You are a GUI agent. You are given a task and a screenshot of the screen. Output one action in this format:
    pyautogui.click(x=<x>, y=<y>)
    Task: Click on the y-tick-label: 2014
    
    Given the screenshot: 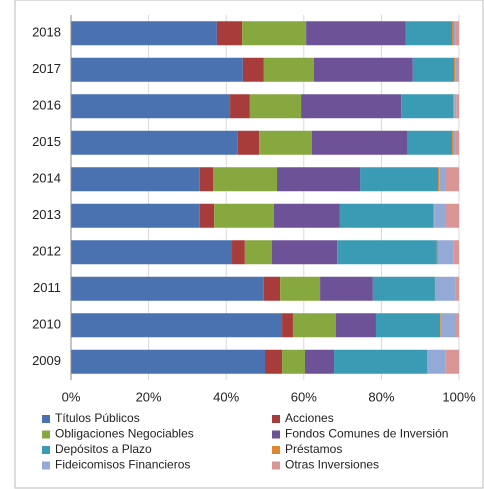 What is the action you would take?
    pyautogui.click(x=46, y=178)
    